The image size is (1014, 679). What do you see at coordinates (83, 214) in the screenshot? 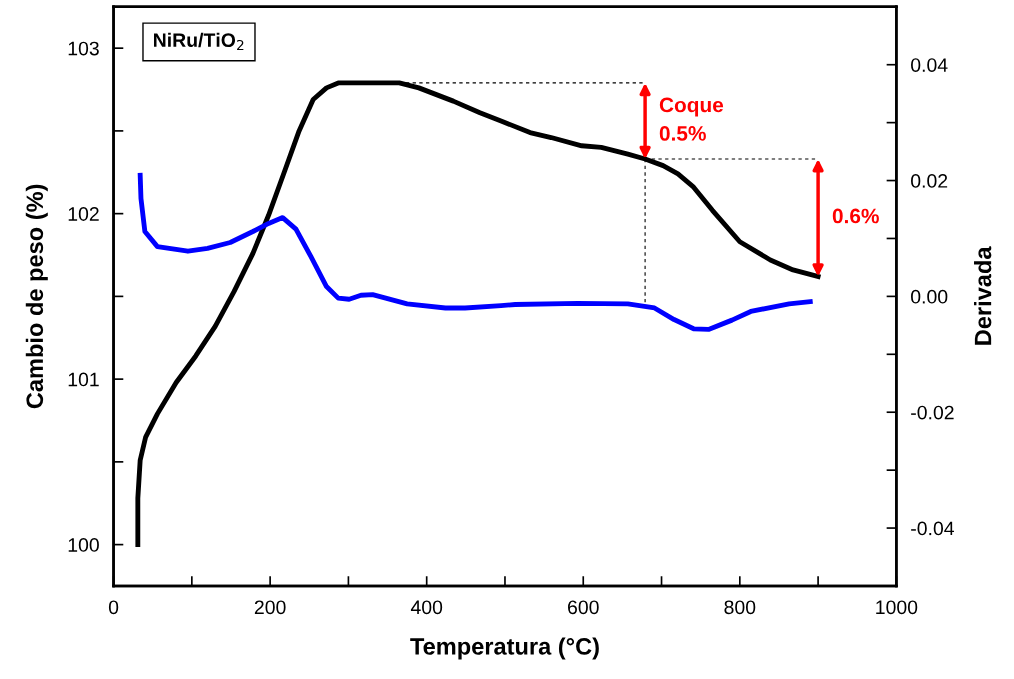
I see `y-tick-label: 102` at bounding box center [83, 214].